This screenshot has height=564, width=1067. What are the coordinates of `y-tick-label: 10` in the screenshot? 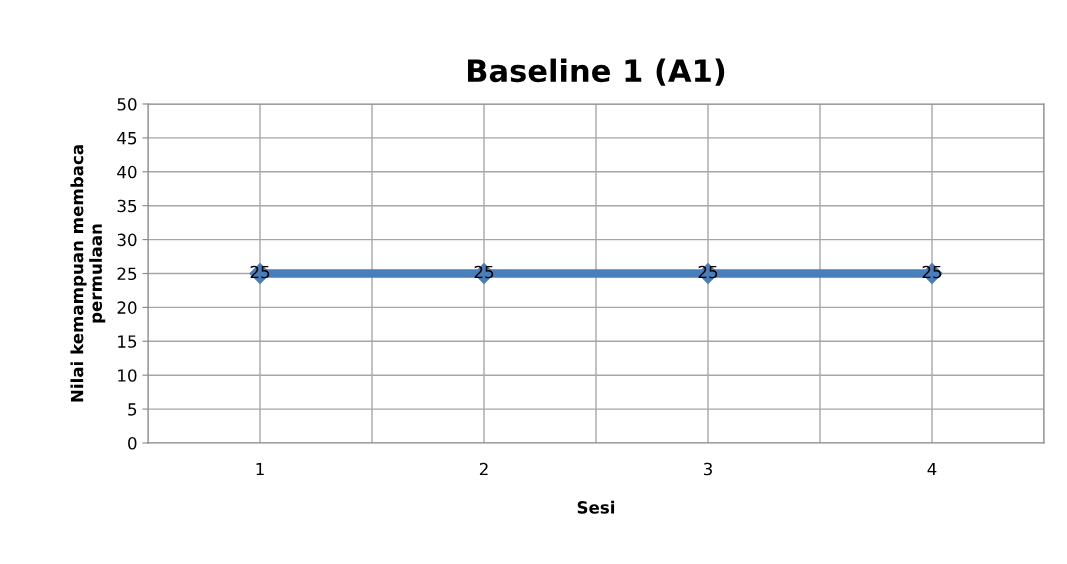 It's located at (127, 375).